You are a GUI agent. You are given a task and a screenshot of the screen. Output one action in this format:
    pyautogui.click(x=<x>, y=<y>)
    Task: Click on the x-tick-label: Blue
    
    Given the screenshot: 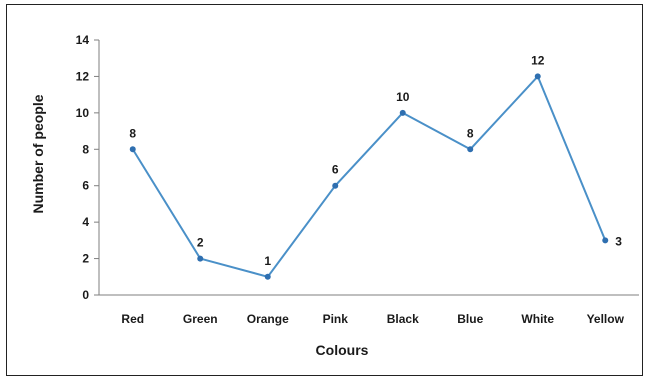 What is the action you would take?
    pyautogui.click(x=470, y=319)
    